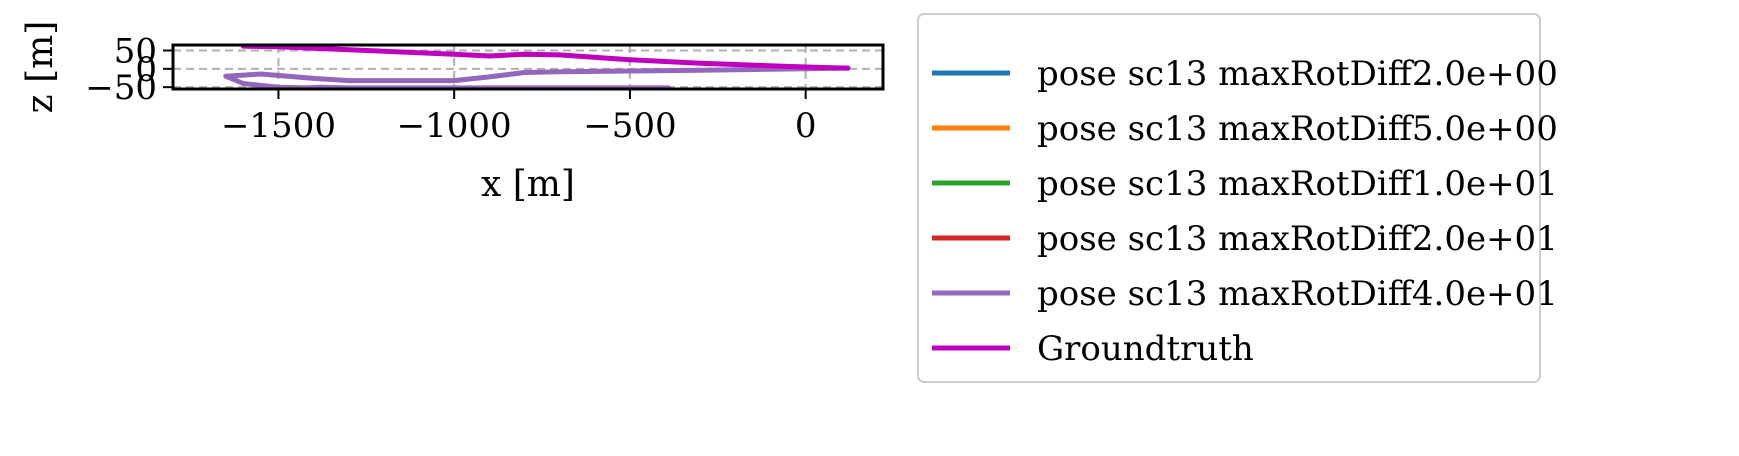 Image resolution: width=1739 pixels, height=456 pixels. Describe the element at coordinates (528, 184) in the screenshot. I see `x-axis-label: x [m]` at that location.